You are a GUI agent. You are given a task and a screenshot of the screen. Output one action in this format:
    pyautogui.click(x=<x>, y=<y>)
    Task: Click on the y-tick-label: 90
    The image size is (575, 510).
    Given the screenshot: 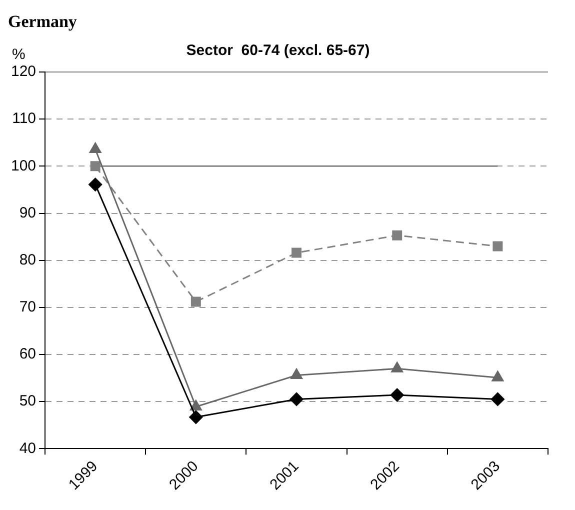 What is the action you would take?
    pyautogui.click(x=27, y=213)
    